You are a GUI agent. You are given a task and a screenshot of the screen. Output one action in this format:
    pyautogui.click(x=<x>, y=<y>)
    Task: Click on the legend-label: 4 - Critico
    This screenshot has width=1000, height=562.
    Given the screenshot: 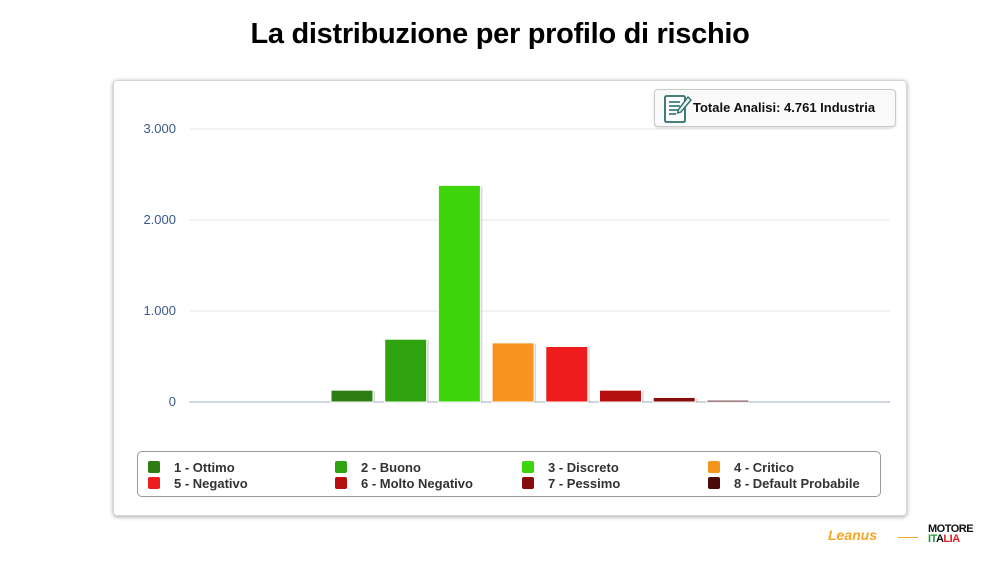 What is the action you would take?
    pyautogui.click(x=764, y=467)
    